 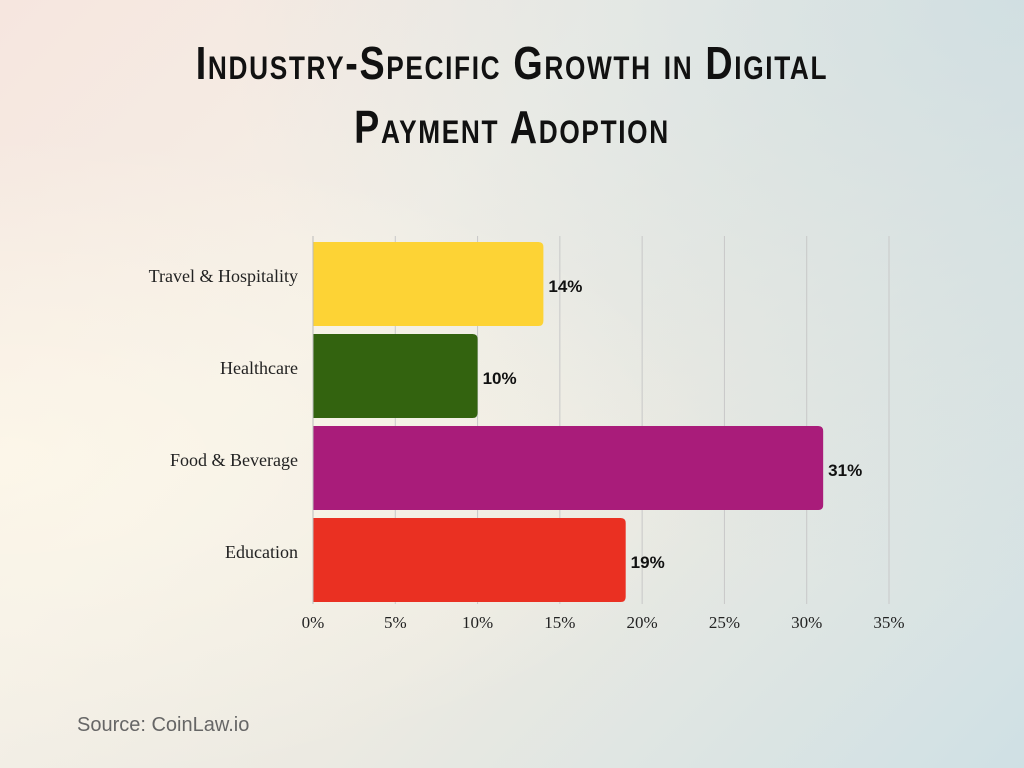 I want to click on value-label: 31%, so click(x=845, y=470).